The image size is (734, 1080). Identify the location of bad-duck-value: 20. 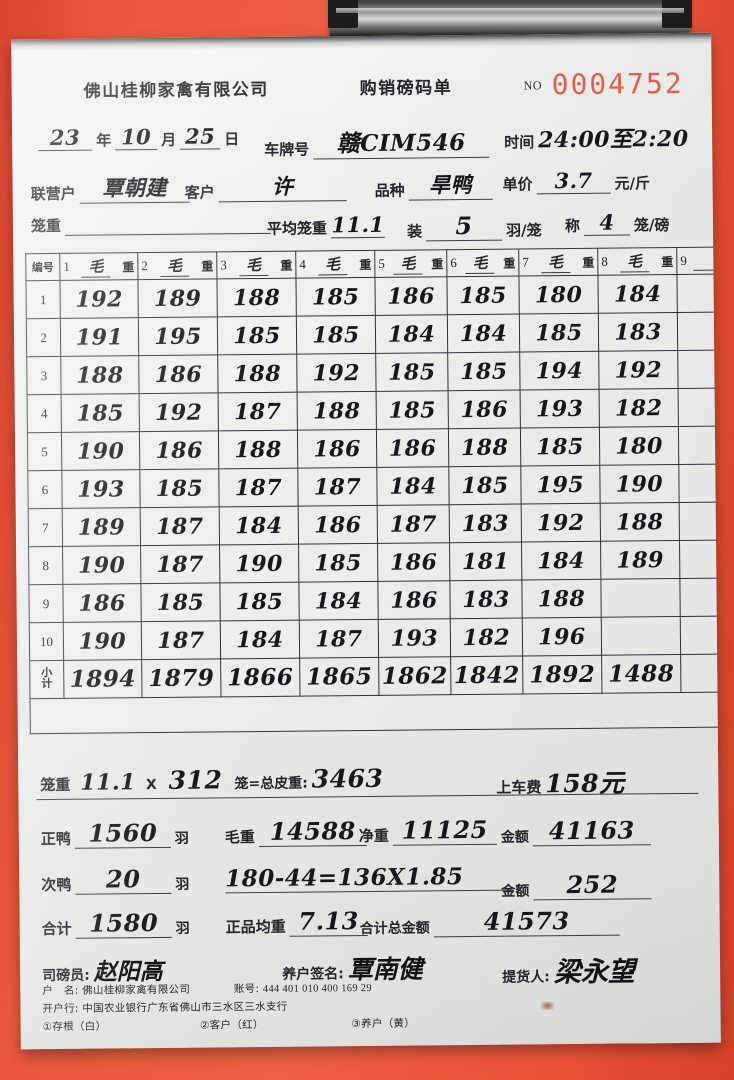
(123, 879).